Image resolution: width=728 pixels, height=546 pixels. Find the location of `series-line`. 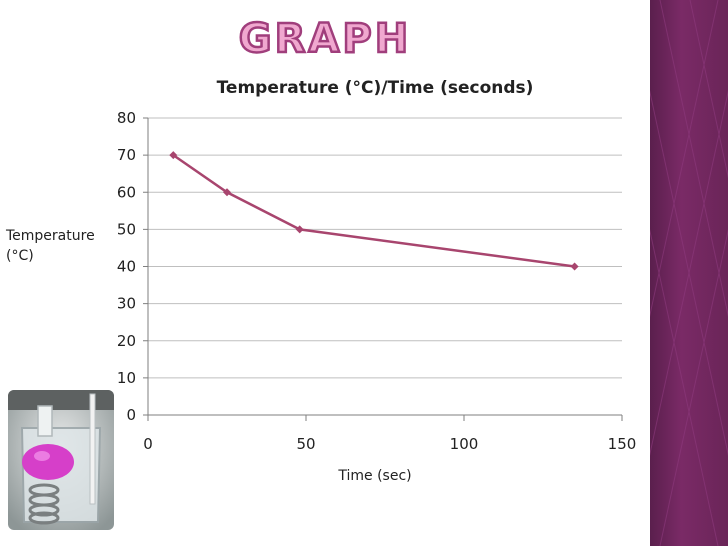

series-line is located at coordinates (373, 211).